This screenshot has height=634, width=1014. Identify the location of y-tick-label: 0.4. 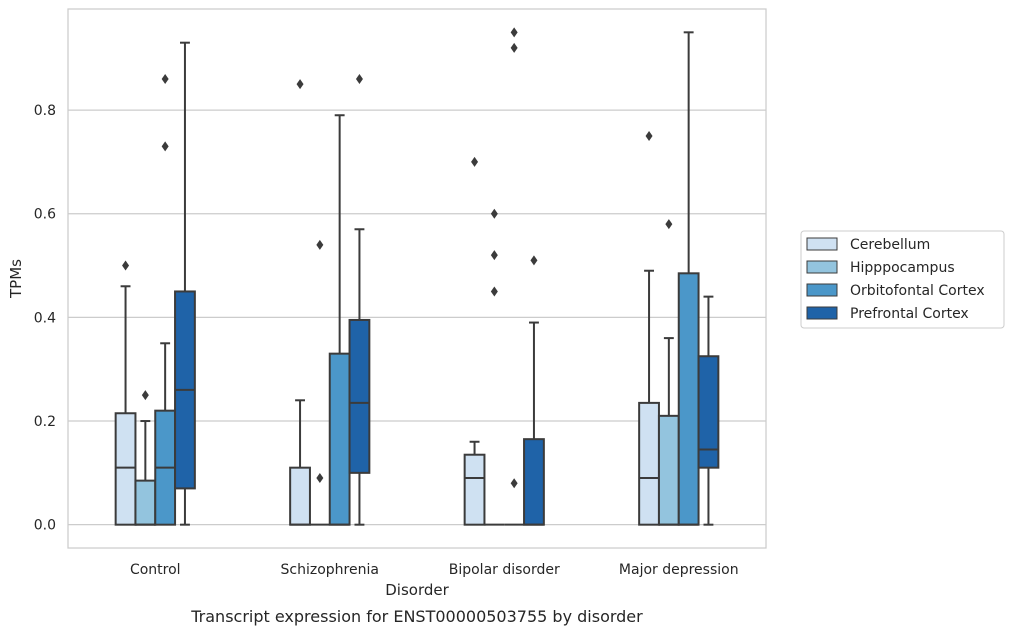
(45, 318).